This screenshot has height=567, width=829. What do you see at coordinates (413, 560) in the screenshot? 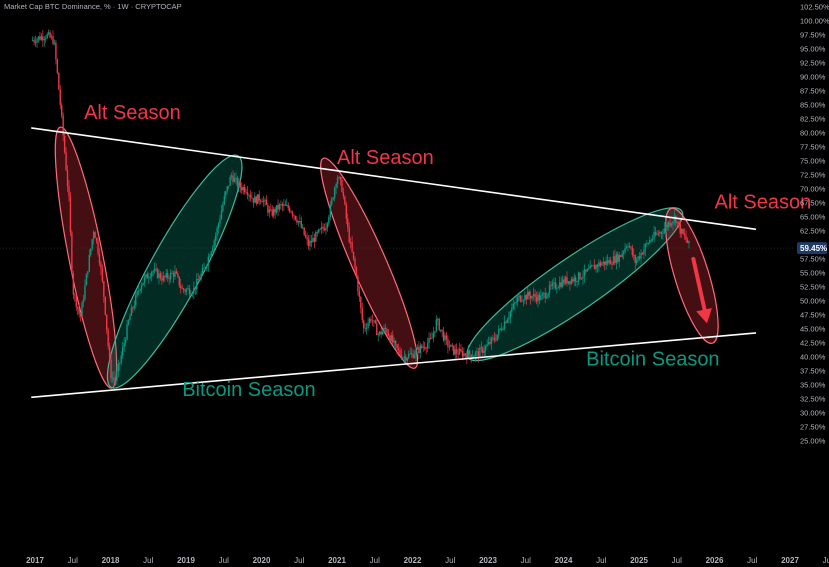
I see `x-tick-label: 2022` at bounding box center [413, 560].